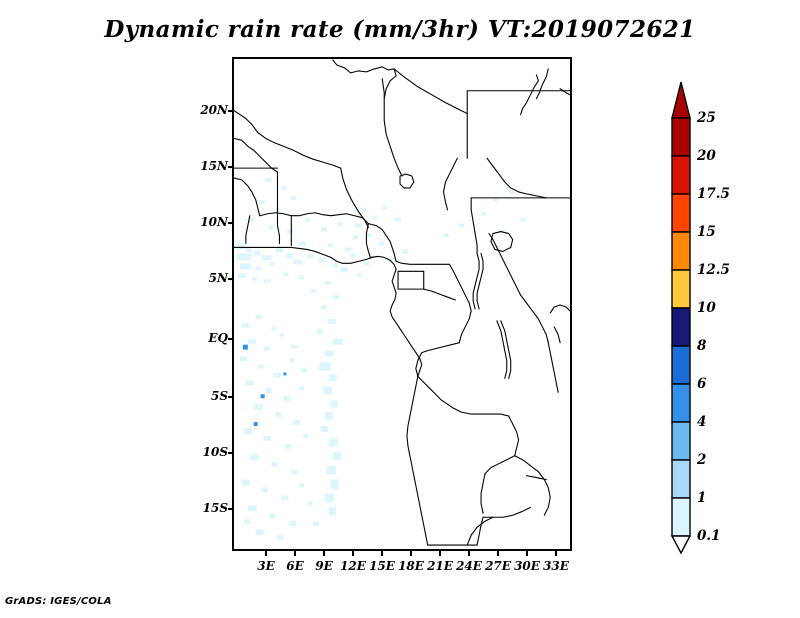 This screenshot has height=618, width=800. Describe the element at coordinates (353, 566) in the screenshot. I see `lon-label-12E: 12E` at that location.